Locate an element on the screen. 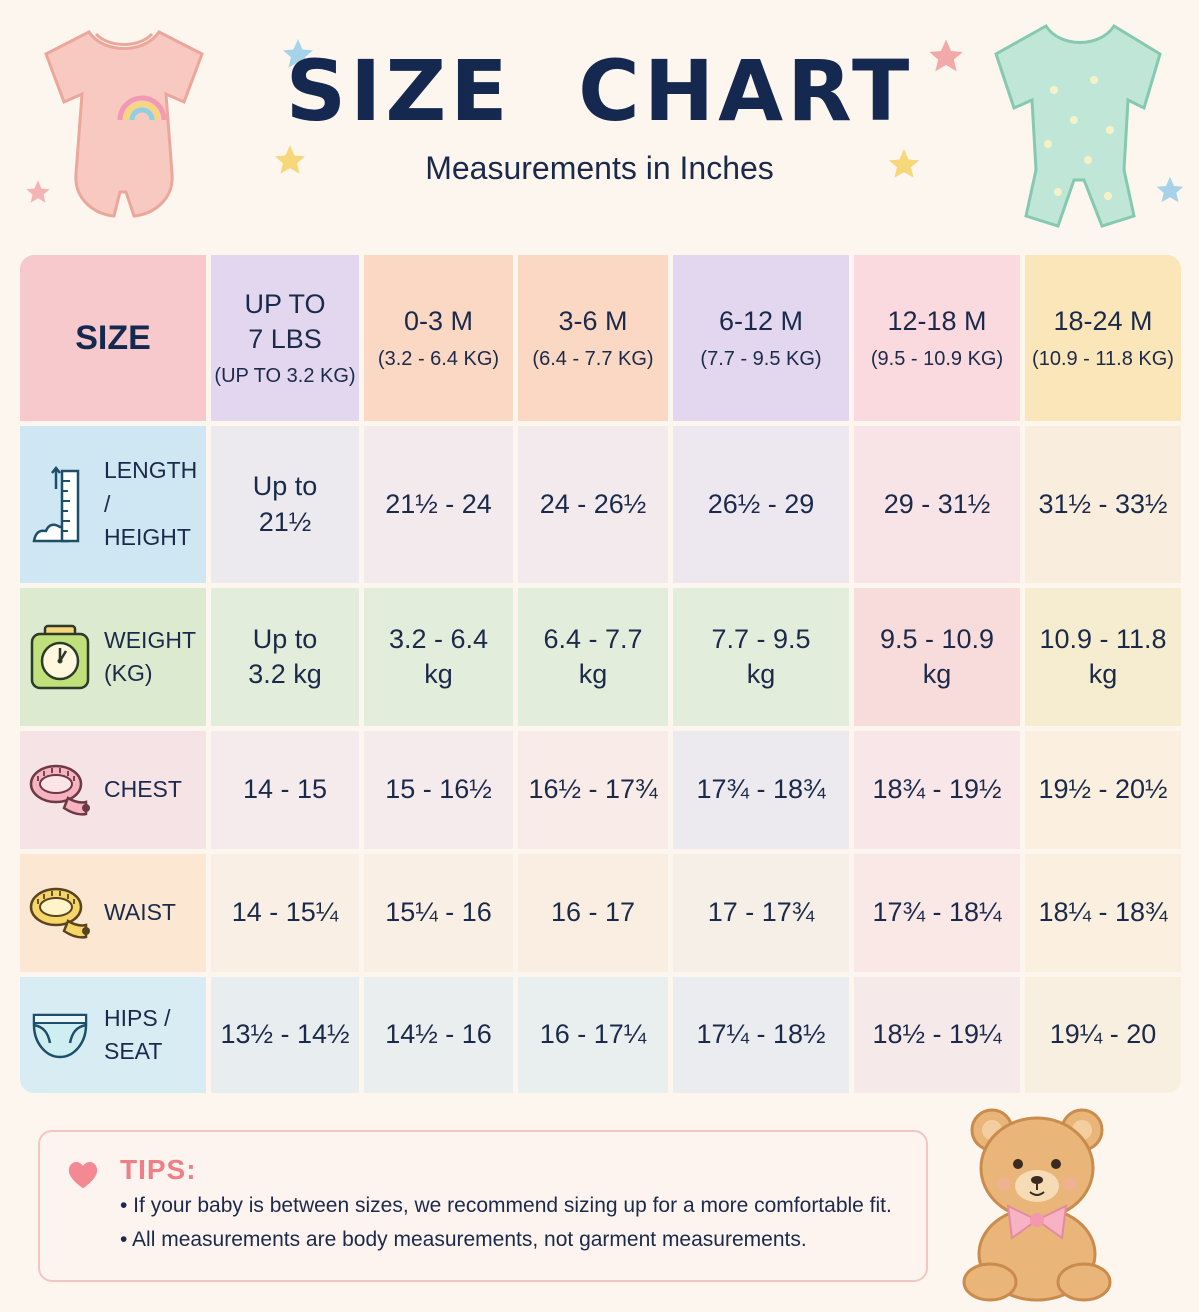 The width and height of the screenshot is (1199, 1312). table-cell: 14 - 15¼ is located at coordinates (285, 913).